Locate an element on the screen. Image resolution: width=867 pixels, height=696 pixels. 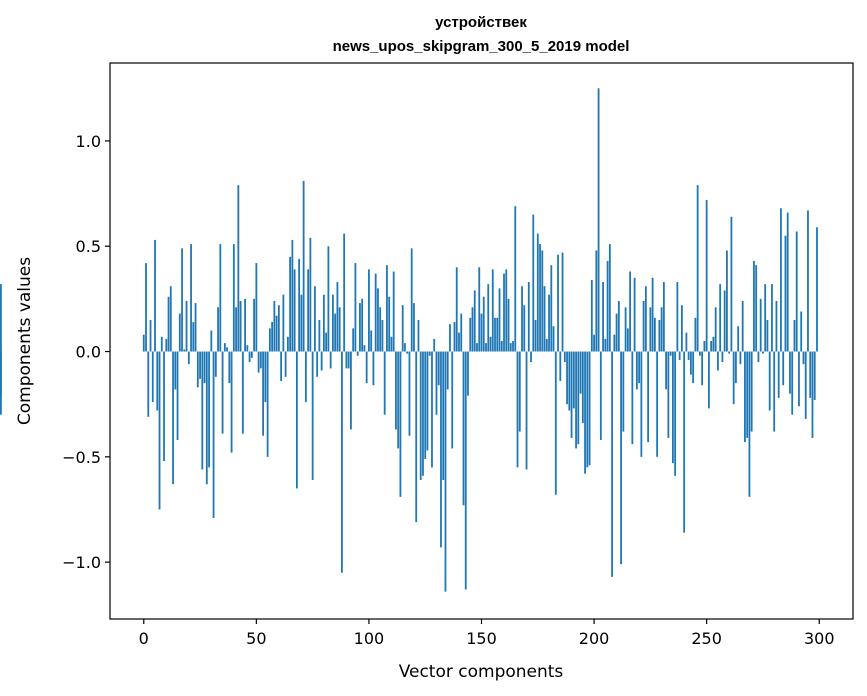
x-tick-label: 100 is located at coordinates (369, 638).